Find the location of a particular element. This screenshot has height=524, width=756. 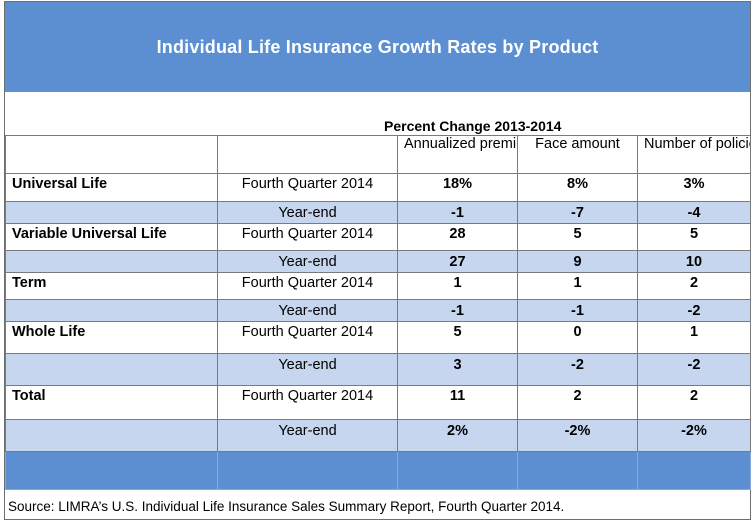

table-row: Total Fourth Quarter 2014 11 2 2 is located at coordinates (378, 402).